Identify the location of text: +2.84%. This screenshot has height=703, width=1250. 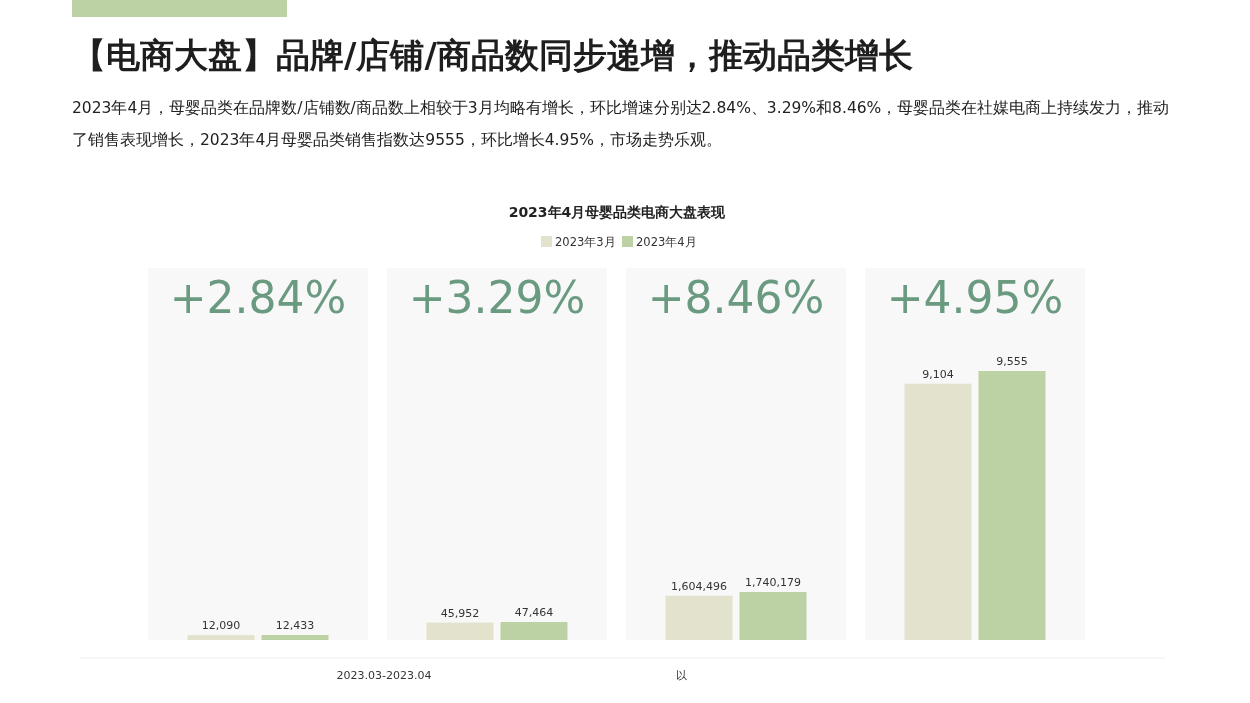
(258, 297).